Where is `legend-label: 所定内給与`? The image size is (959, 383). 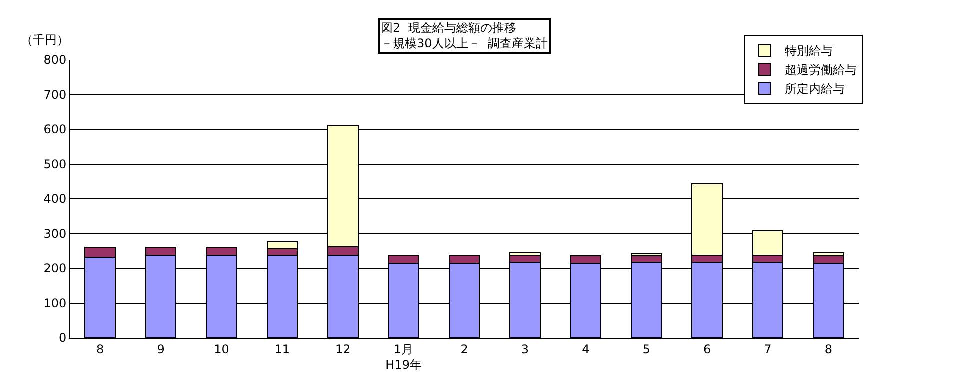
legend-label: 所定内給与 is located at coordinates (814, 89).